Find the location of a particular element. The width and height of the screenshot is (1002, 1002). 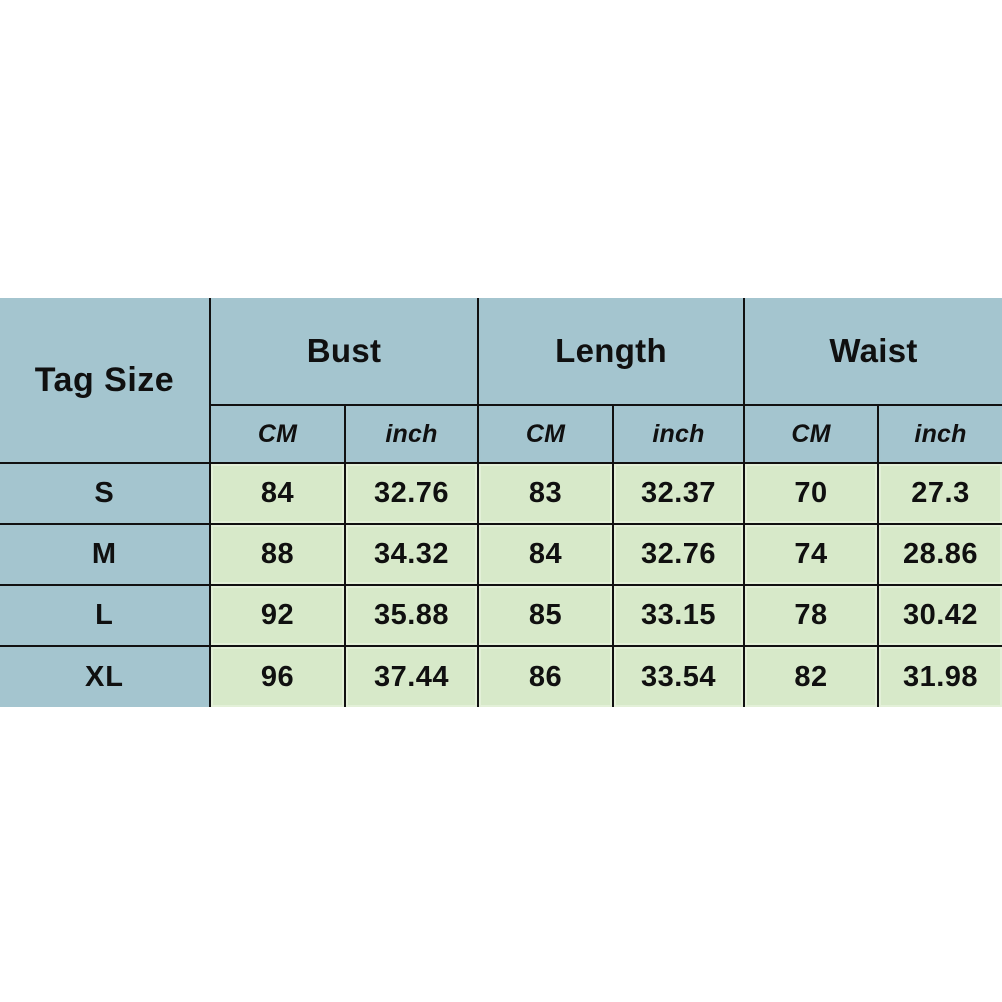

cell-waist-cm: 78 is located at coordinates (811, 615).